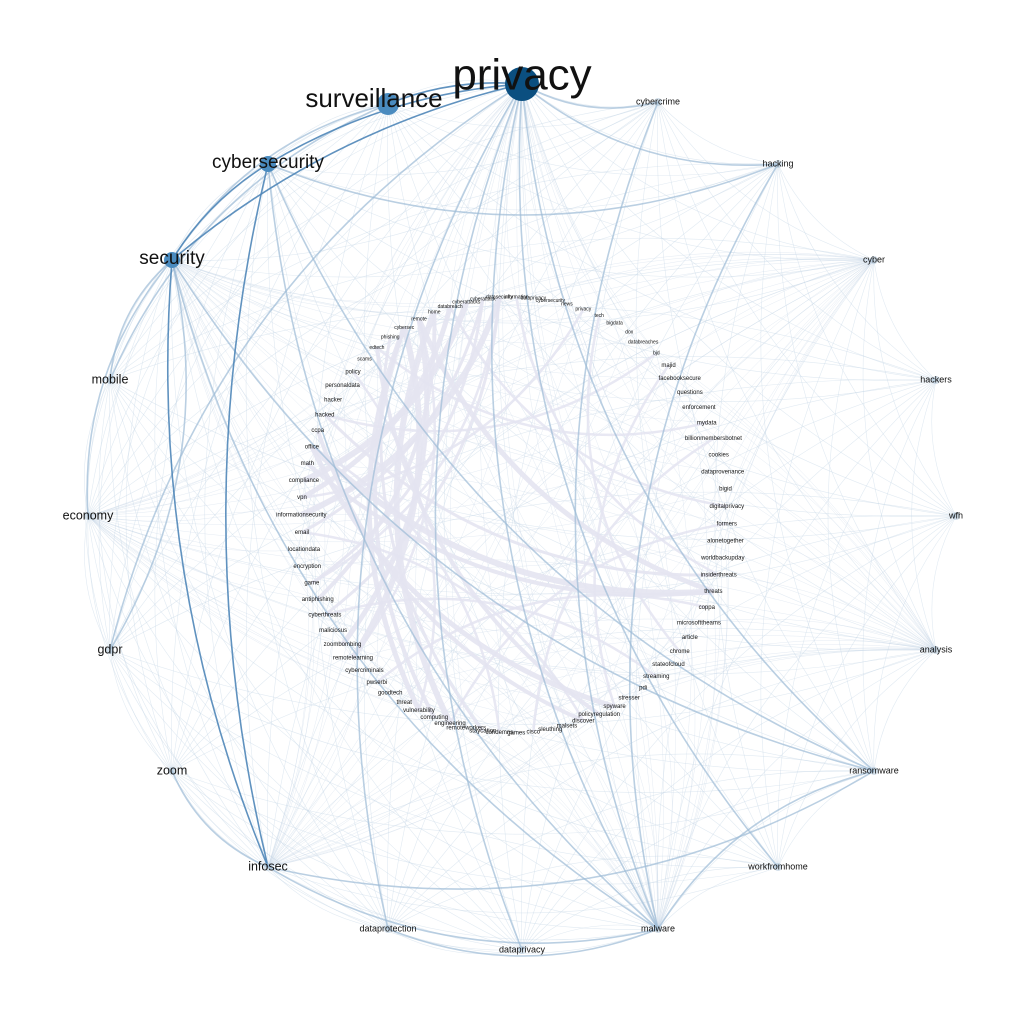  I want to click on node-dataprotection, so click(388, 929).